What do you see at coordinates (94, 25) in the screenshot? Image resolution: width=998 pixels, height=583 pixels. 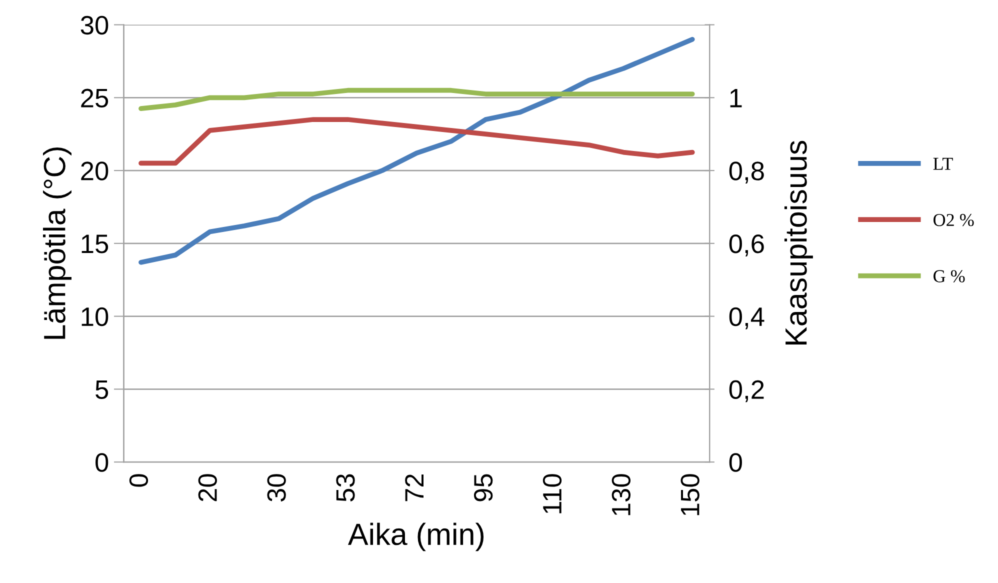 I see `y-tick-label: 30` at bounding box center [94, 25].